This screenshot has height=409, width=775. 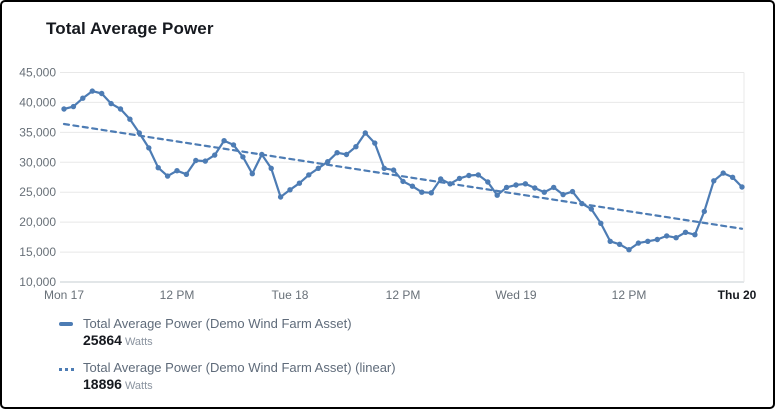 I want to click on solid-line-icon, so click(x=66, y=324).